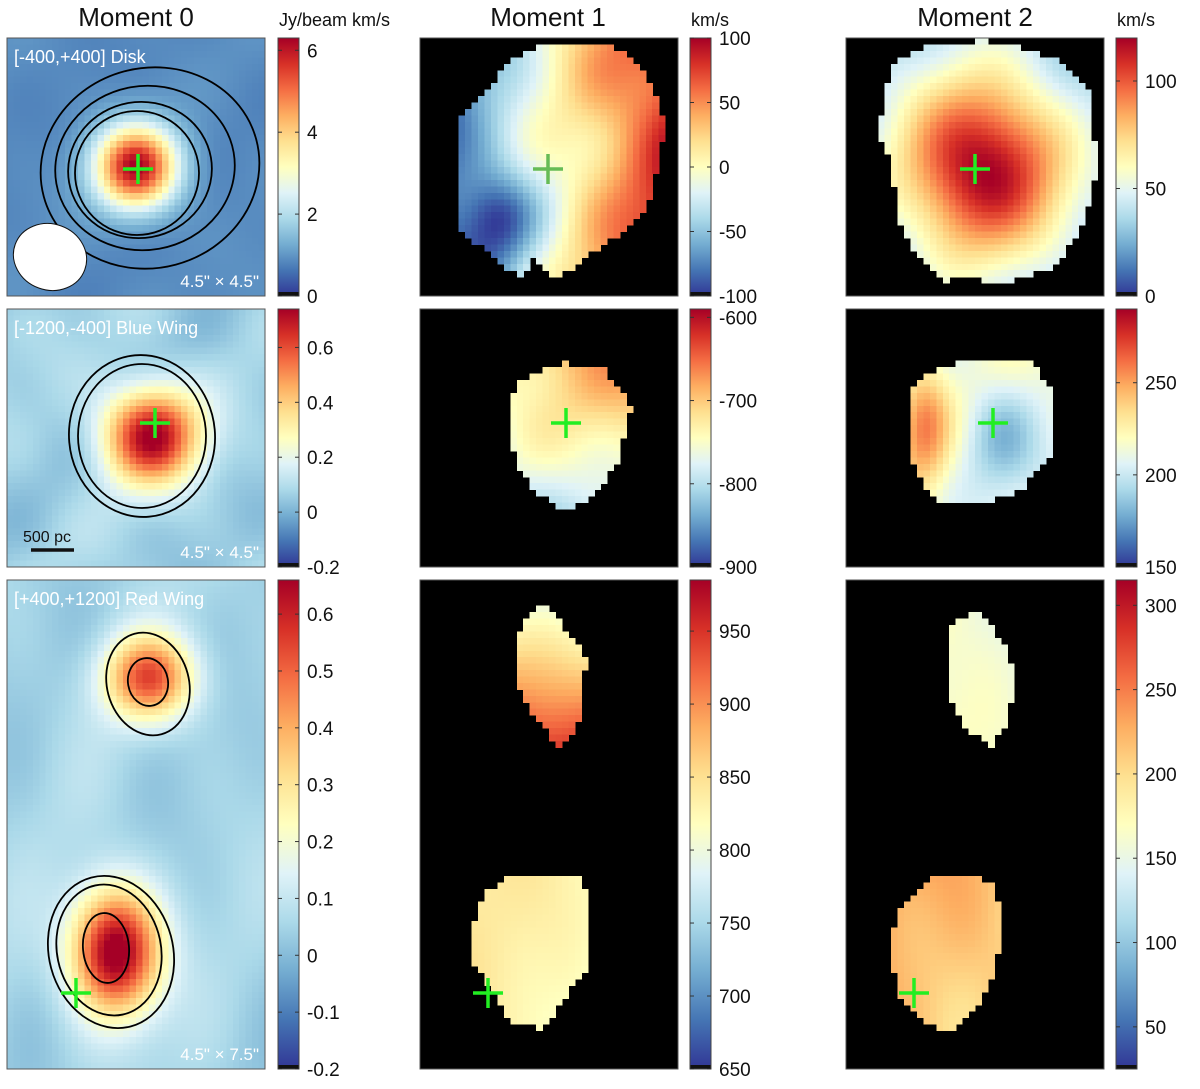 Image resolution: width=1200 pixels, height=1089 pixels. What do you see at coordinates (1161, 568) in the screenshot?
I see `colorbar-tick-label: 150` at bounding box center [1161, 568].